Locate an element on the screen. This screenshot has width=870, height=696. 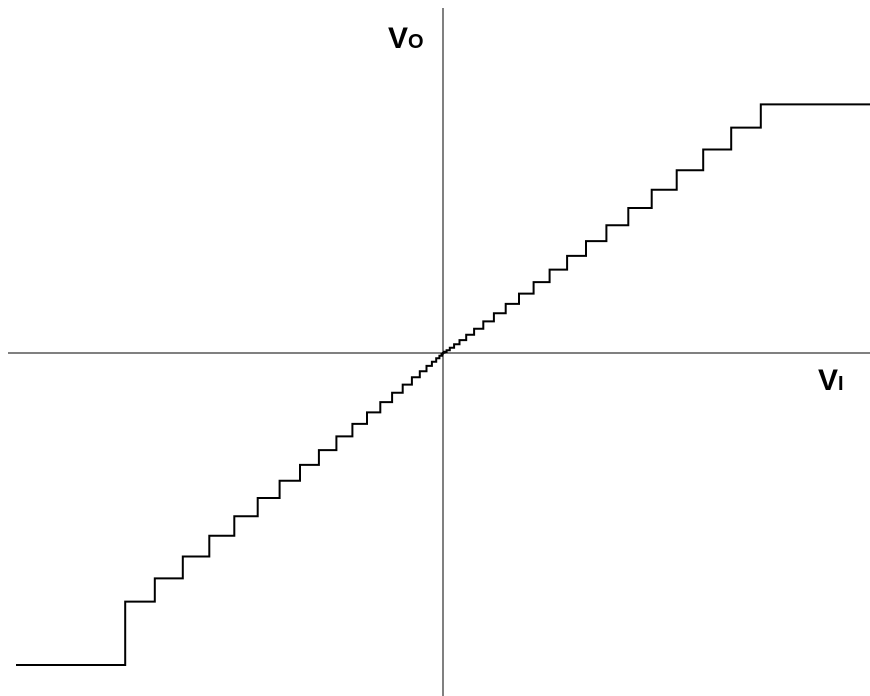
x-axis-label-subscript: I is located at coordinates (841, 384).